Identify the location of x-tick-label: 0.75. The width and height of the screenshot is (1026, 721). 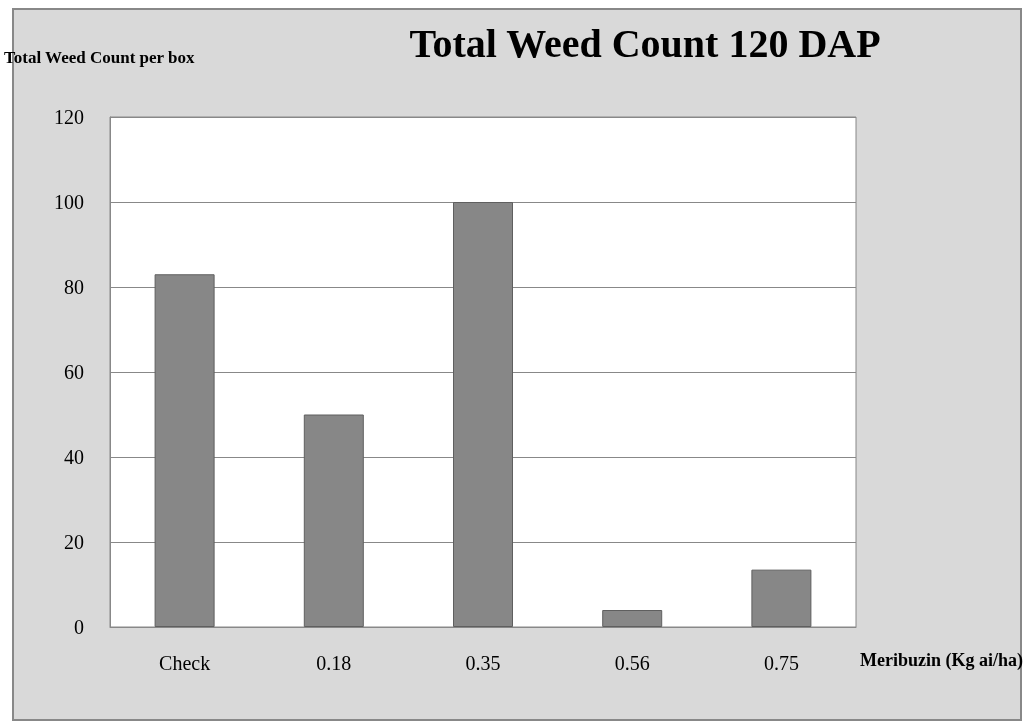
(781, 663).